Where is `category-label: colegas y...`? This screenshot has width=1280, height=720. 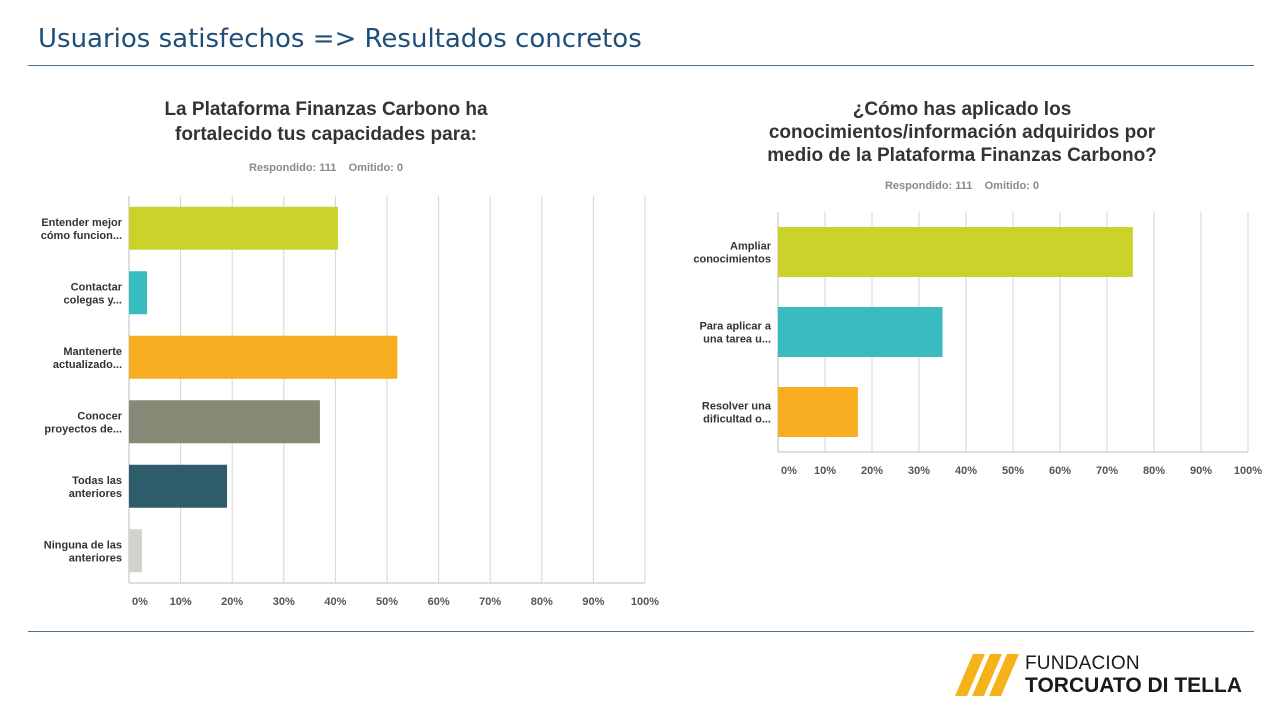
category-label: colegas y... is located at coordinates (93, 300).